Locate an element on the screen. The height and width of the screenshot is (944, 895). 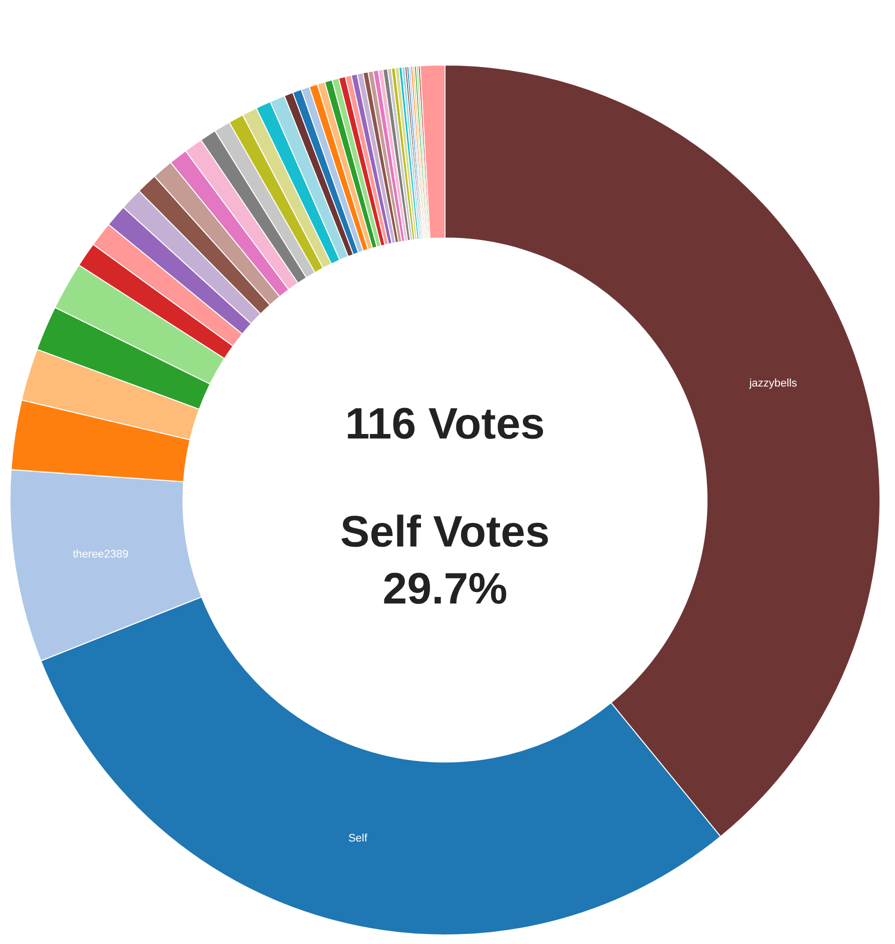
slice-label: Self is located at coordinates (358, 838).